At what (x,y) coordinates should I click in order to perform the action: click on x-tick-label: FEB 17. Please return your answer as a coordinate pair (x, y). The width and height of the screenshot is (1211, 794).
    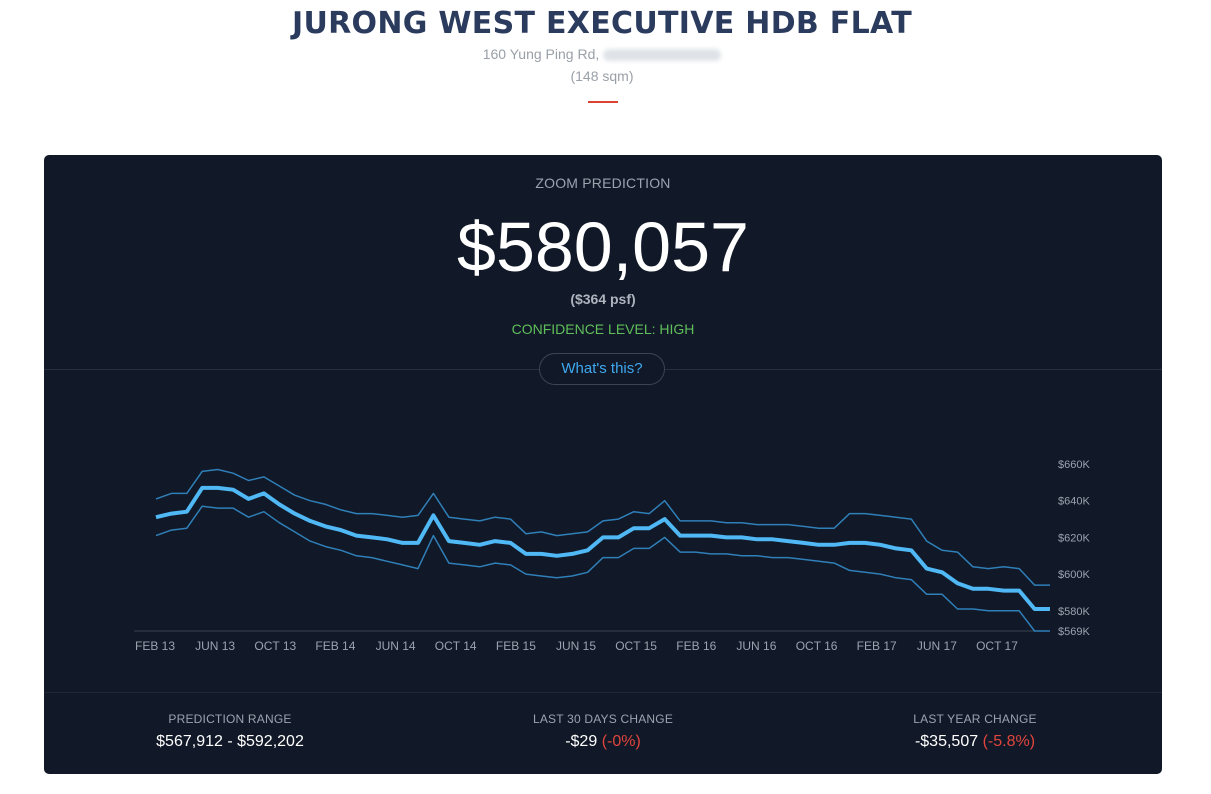
    Looking at the image, I should click on (877, 646).